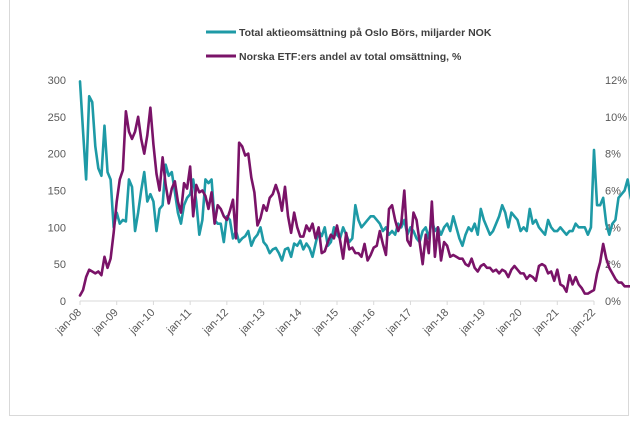  Describe the element at coordinates (613, 192) in the screenshot. I see `y-right-tick-label: 6%` at that location.